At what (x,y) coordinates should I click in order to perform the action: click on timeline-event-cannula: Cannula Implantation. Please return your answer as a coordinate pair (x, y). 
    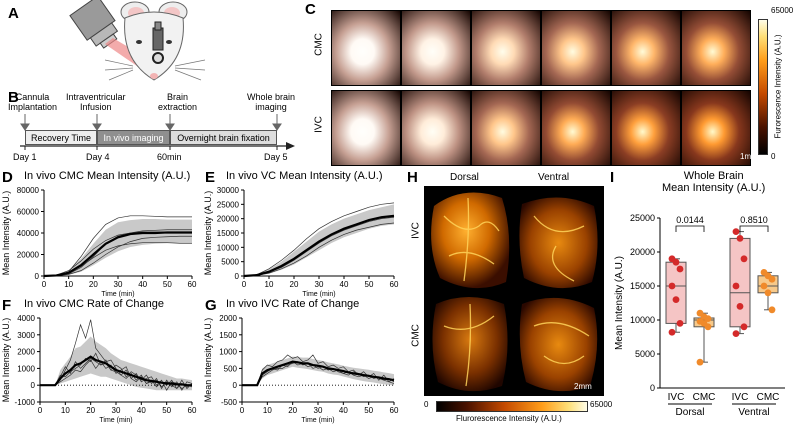
    Looking at the image, I should click on (33, 102).